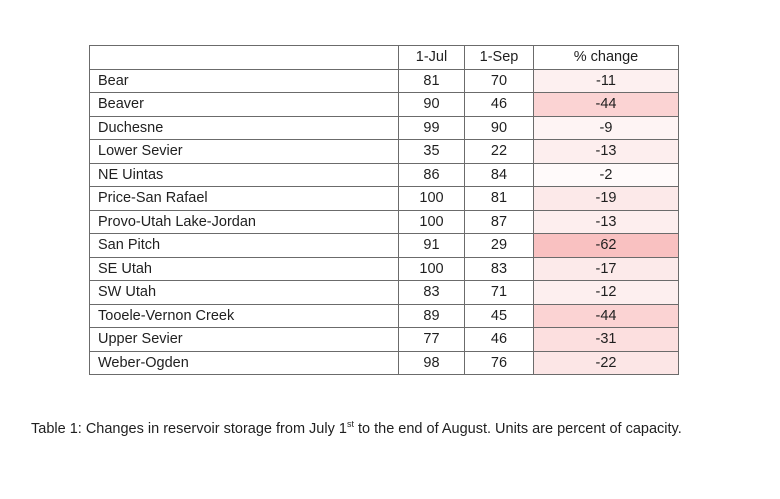 The height and width of the screenshot is (499, 780). Describe the element at coordinates (499, 80) in the screenshot. I see `sep-value-cell: 70` at that location.